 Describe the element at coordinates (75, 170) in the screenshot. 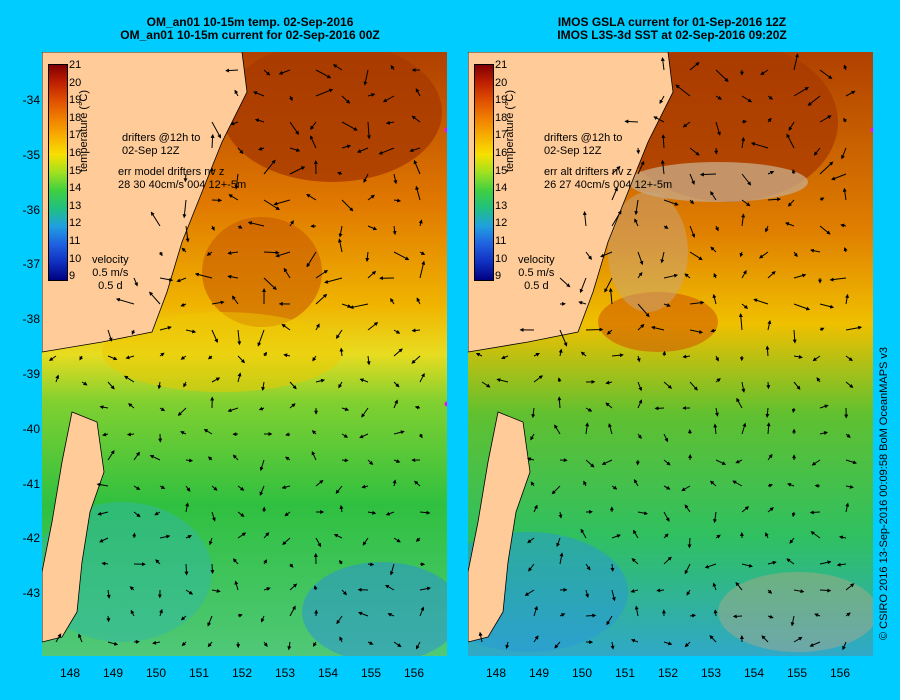

I see `colorbar-tick-label: 15` at that location.